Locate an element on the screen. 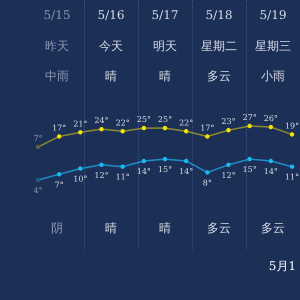  data-label: 27° is located at coordinates (249, 117).